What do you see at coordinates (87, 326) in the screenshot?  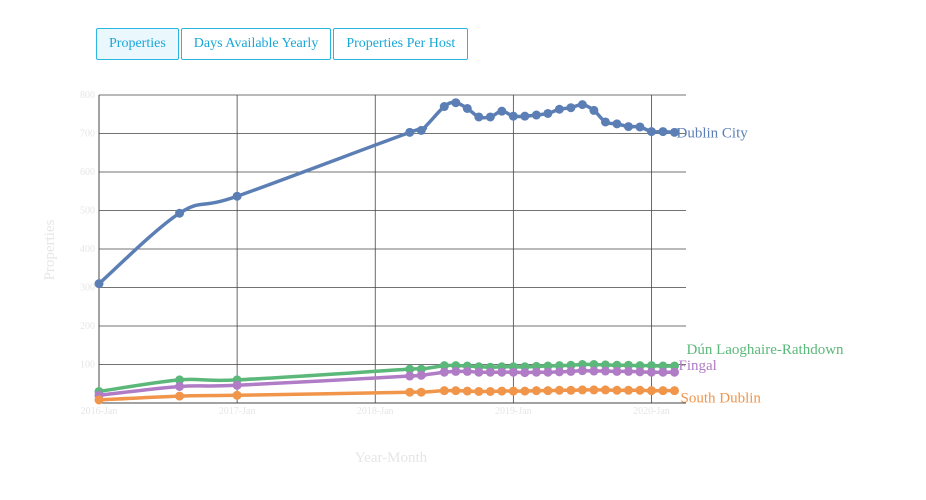 I see `y-tick-label: 200` at bounding box center [87, 326].